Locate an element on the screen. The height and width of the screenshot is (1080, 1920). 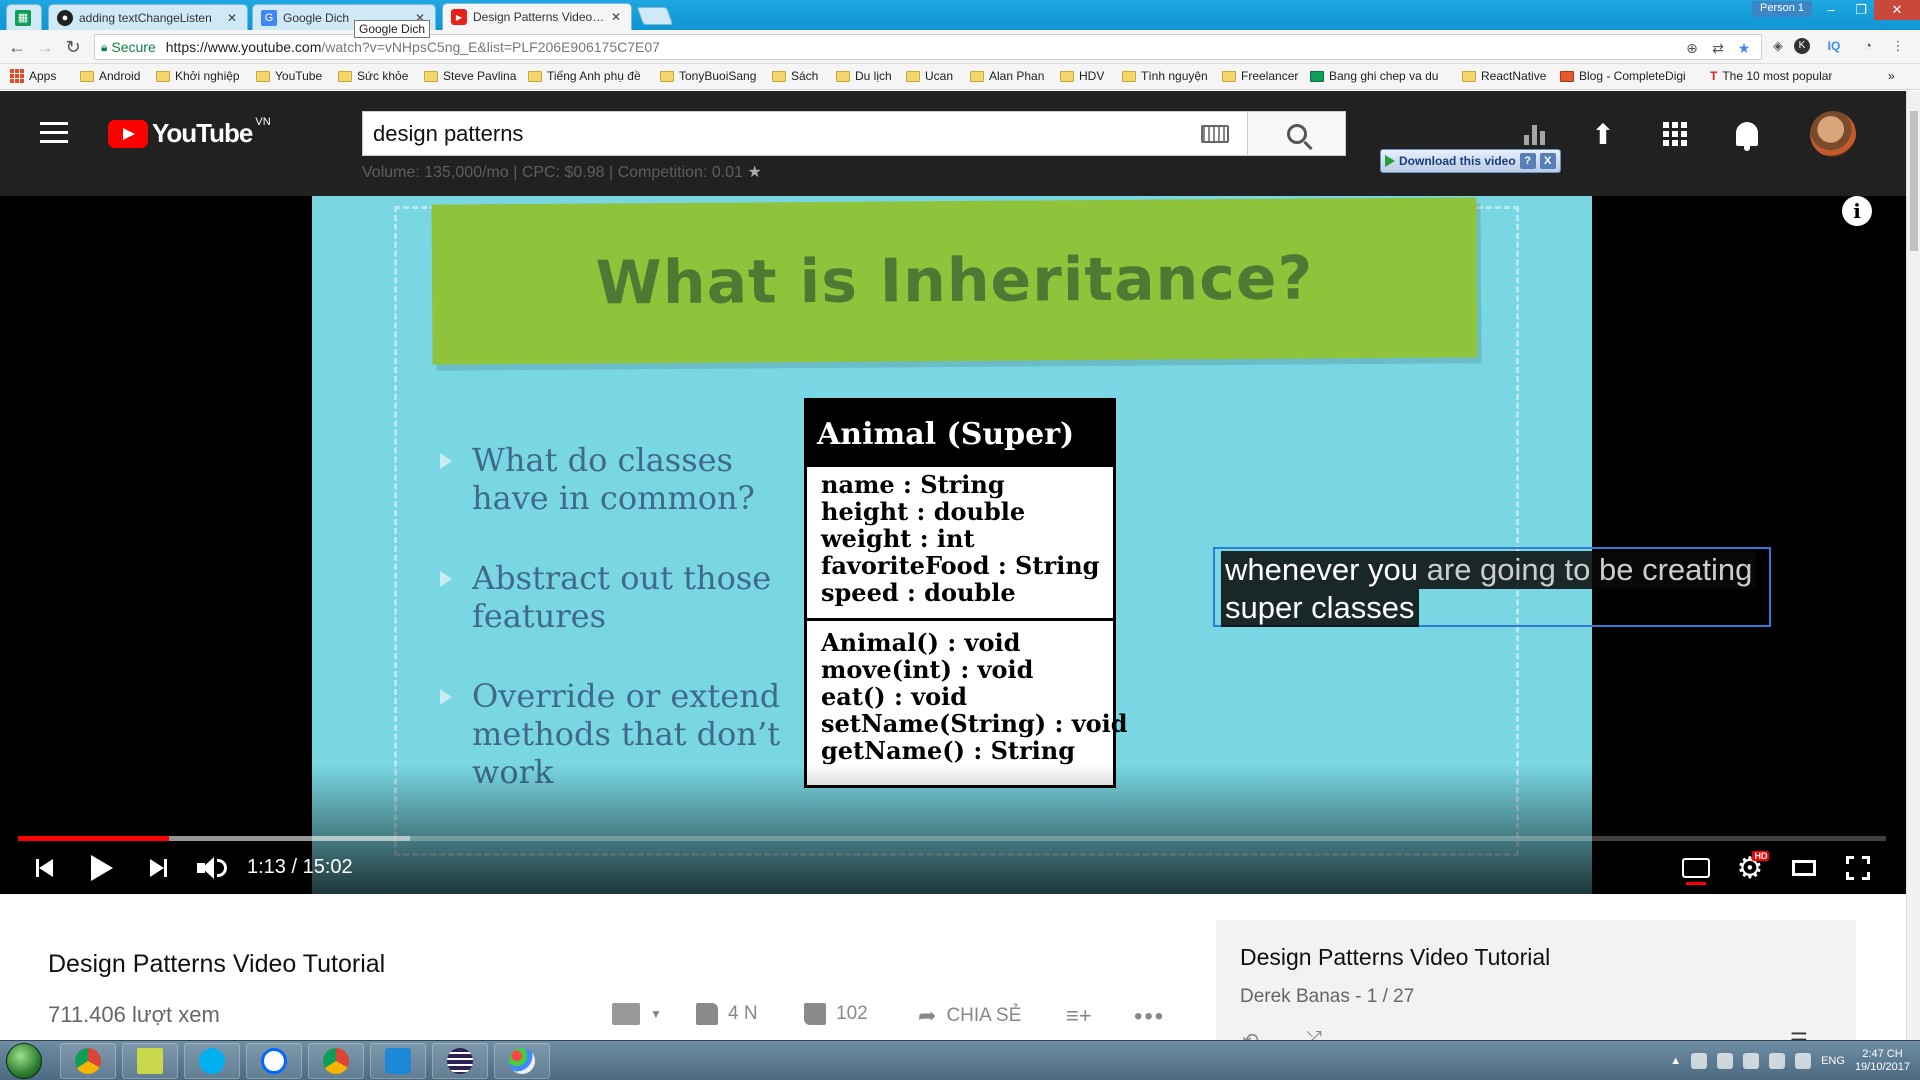
network-icon is located at coordinates (1751, 1061).